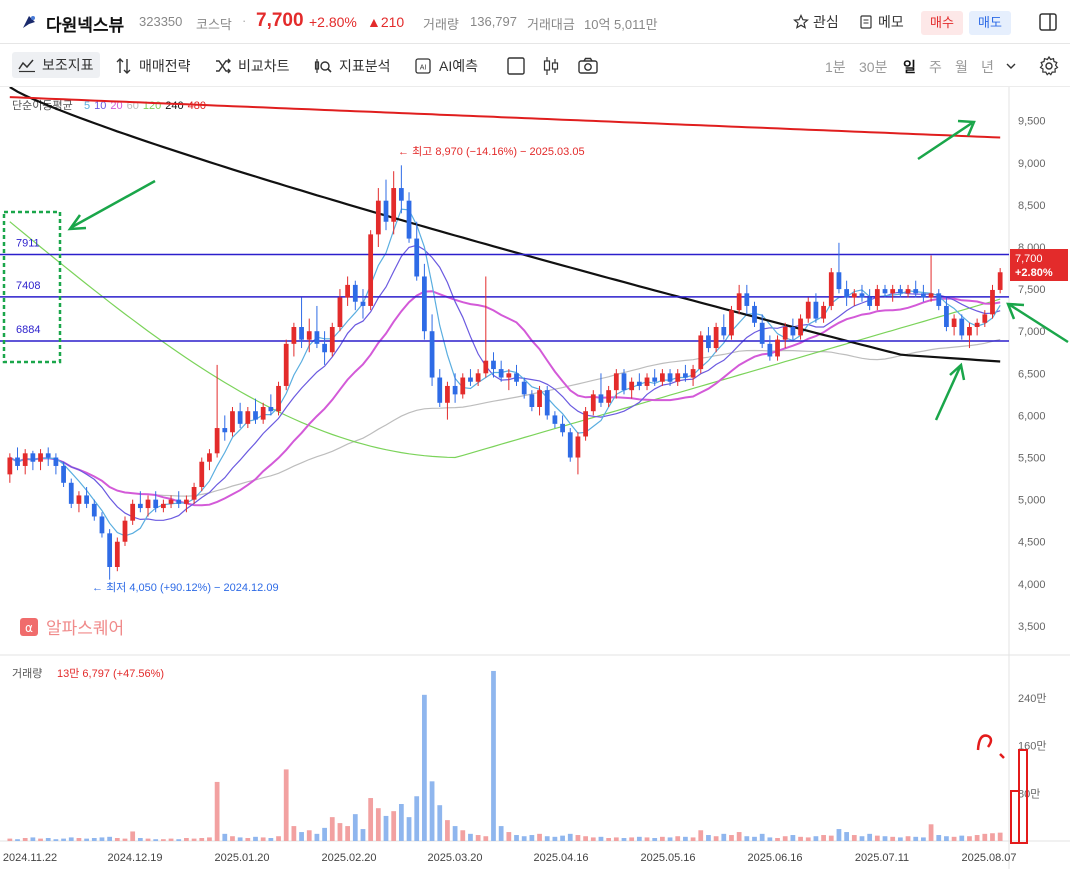  What do you see at coordinates (935, 67) in the screenshot?
I see `period-week: 주` at bounding box center [935, 67].